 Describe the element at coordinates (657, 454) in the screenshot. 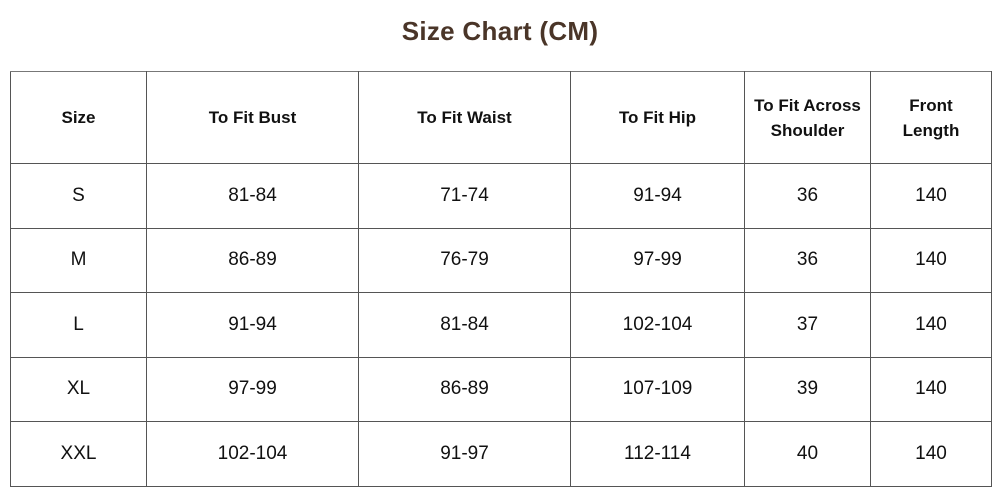

I see `table-cell: 112-114` at that location.